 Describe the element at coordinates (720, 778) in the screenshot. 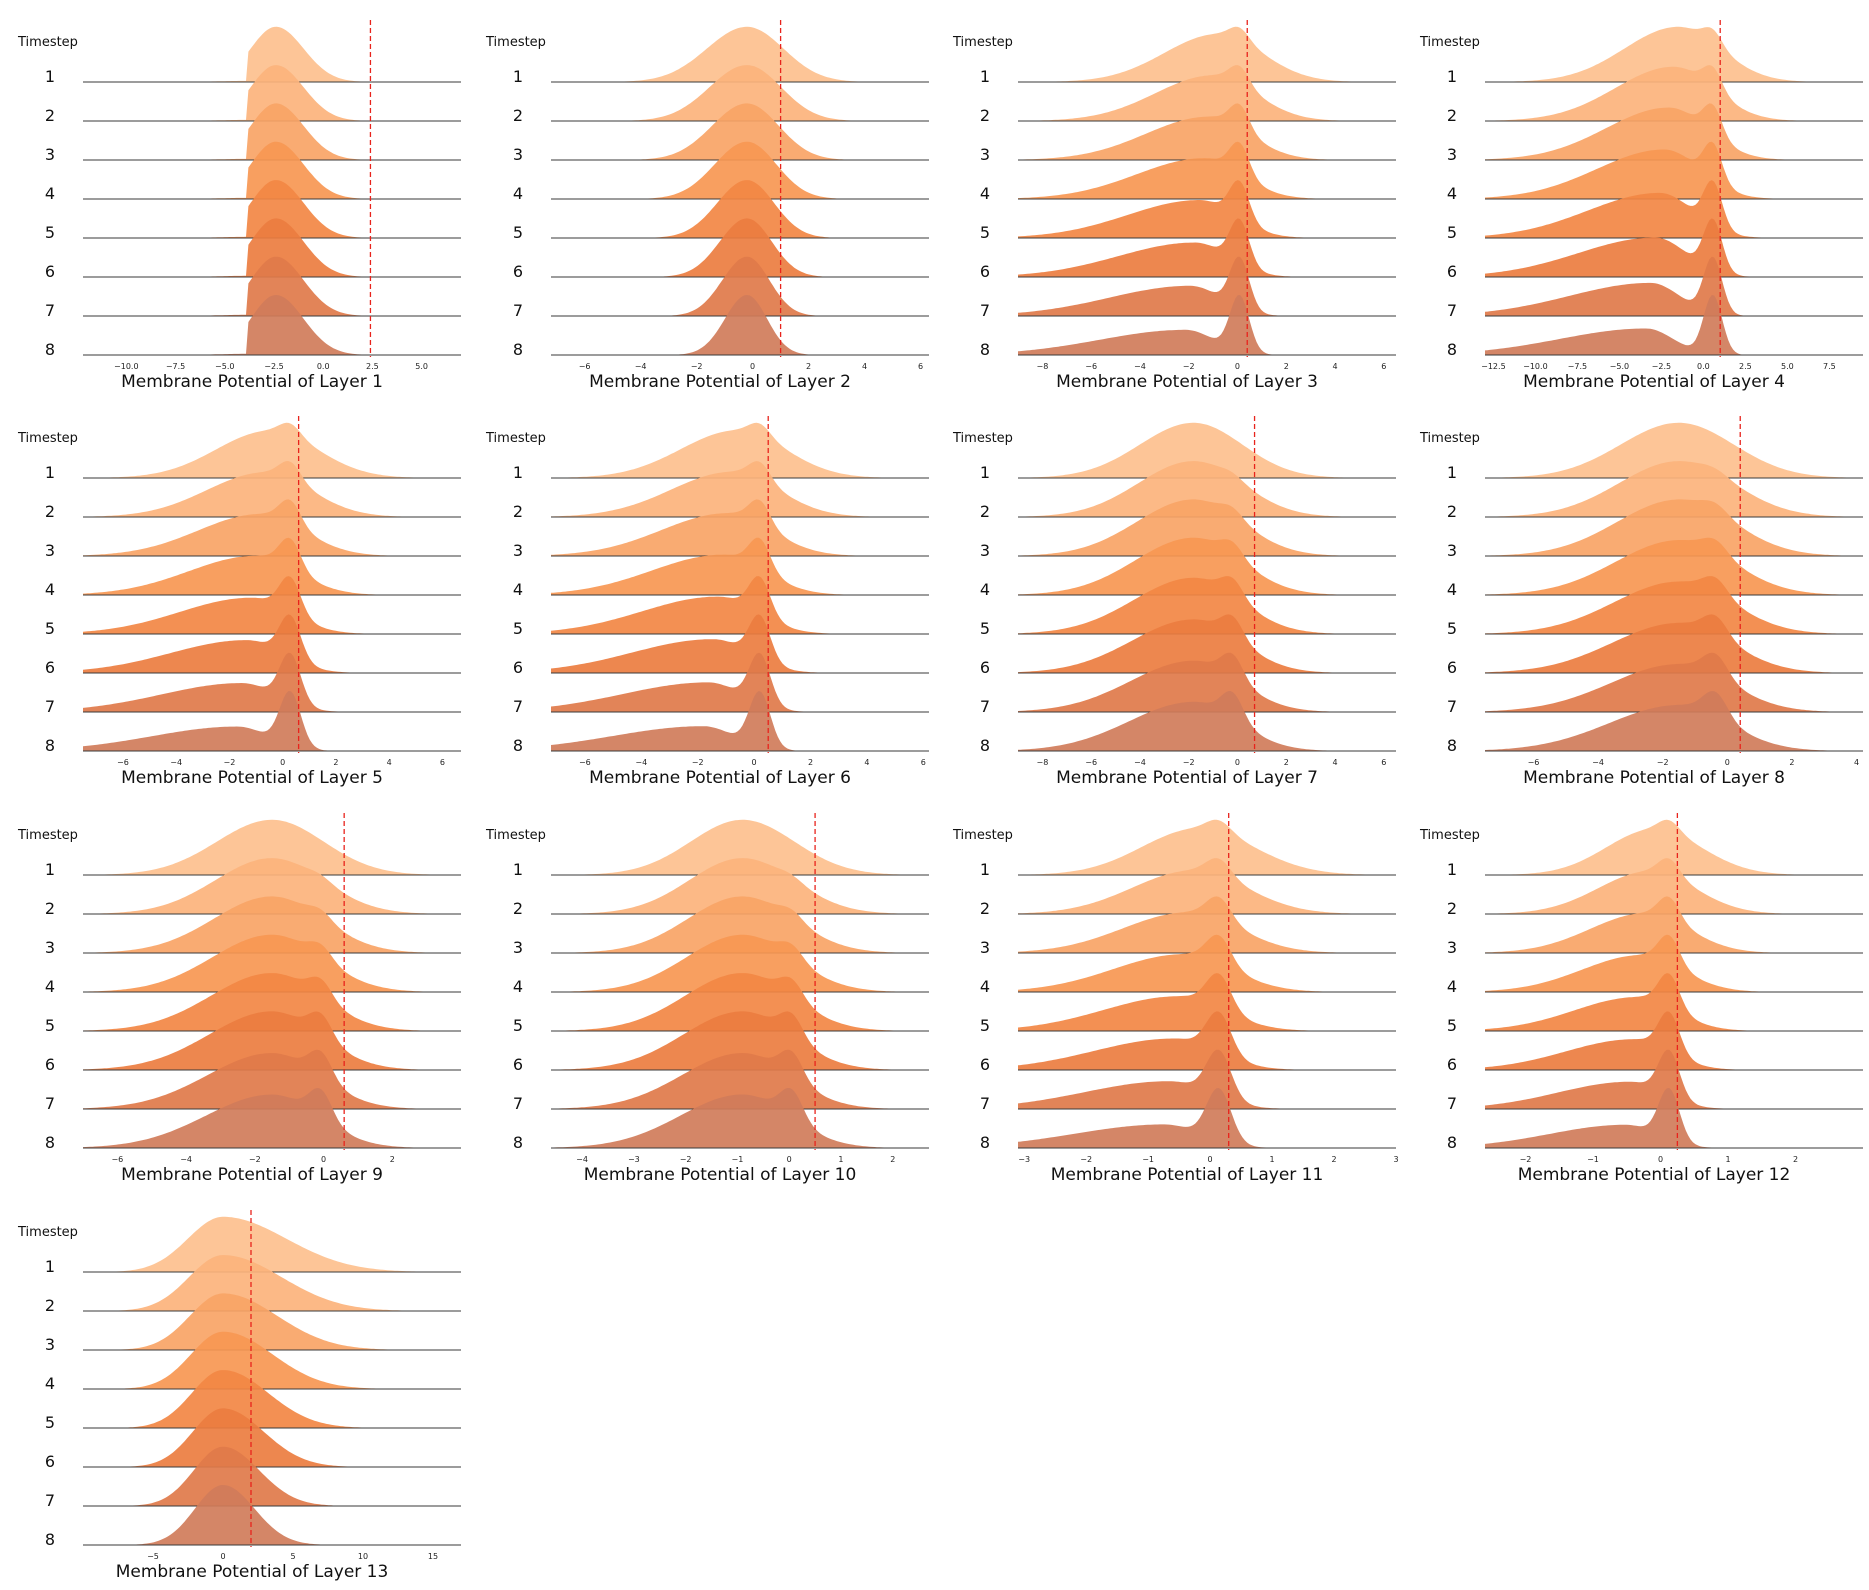

I see `x-axis-label: Membrane Potential of Layer 6` at that location.